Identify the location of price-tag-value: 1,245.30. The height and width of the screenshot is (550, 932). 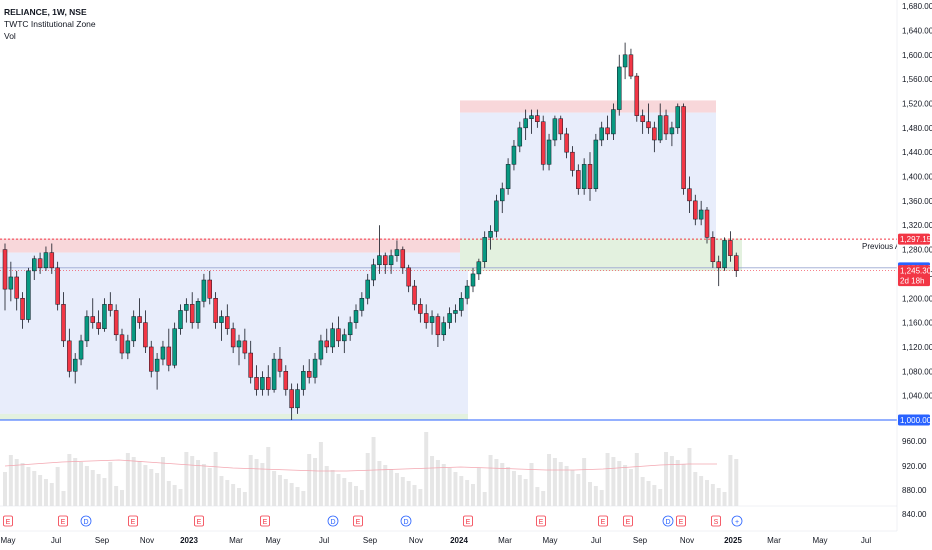
(916, 271).